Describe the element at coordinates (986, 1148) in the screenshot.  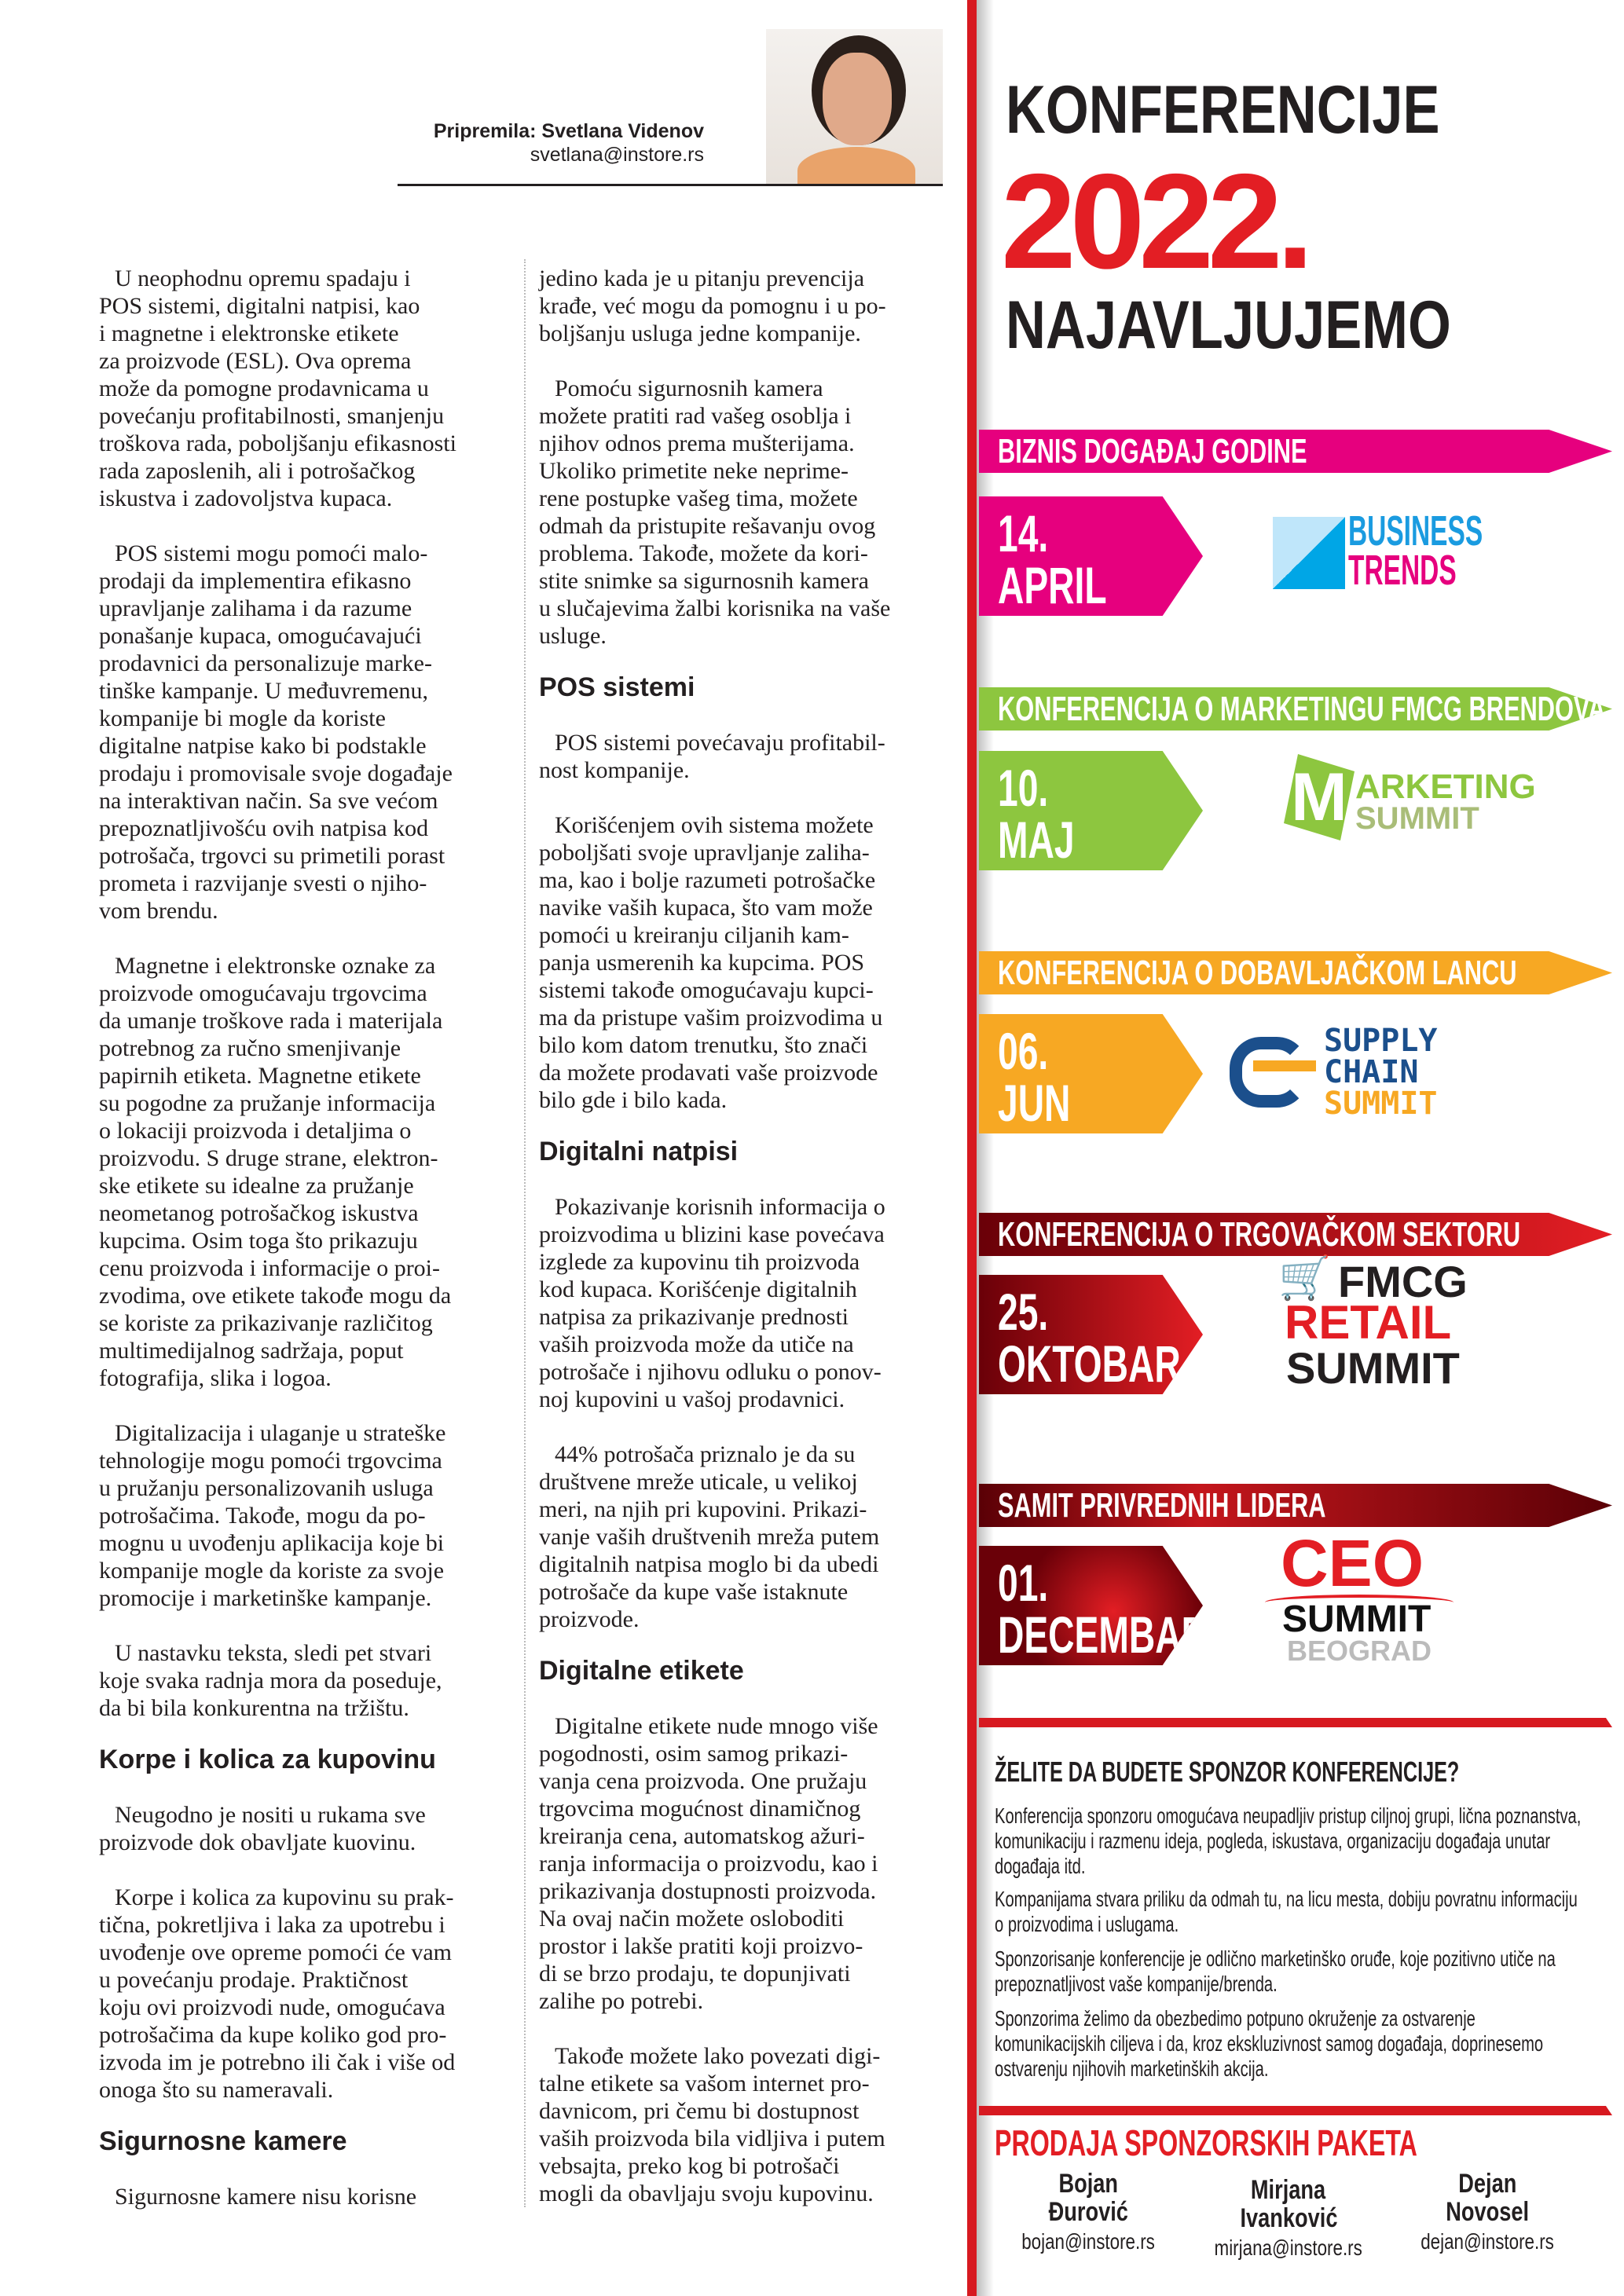
I see `page-gutter-shadow` at that location.